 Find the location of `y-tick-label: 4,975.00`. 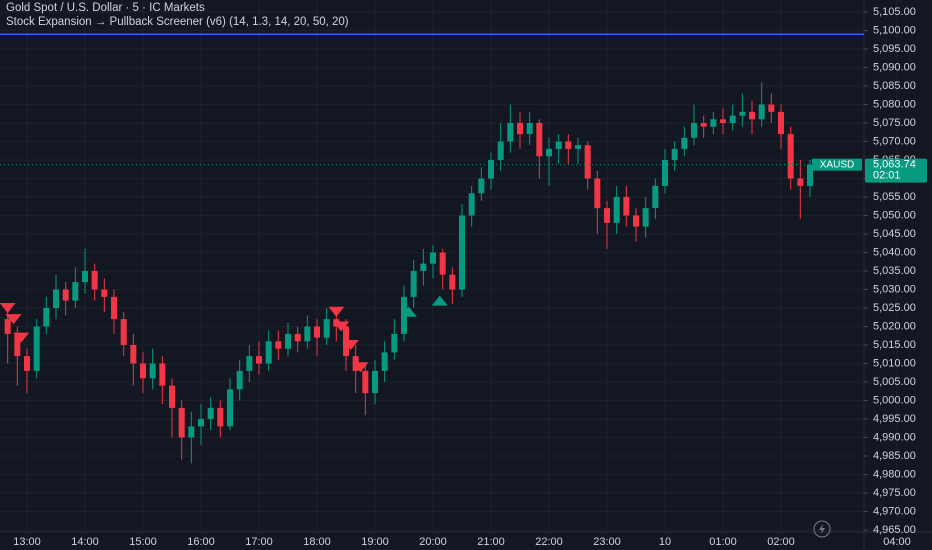

y-tick-label: 4,975.00 is located at coordinates (894, 493).